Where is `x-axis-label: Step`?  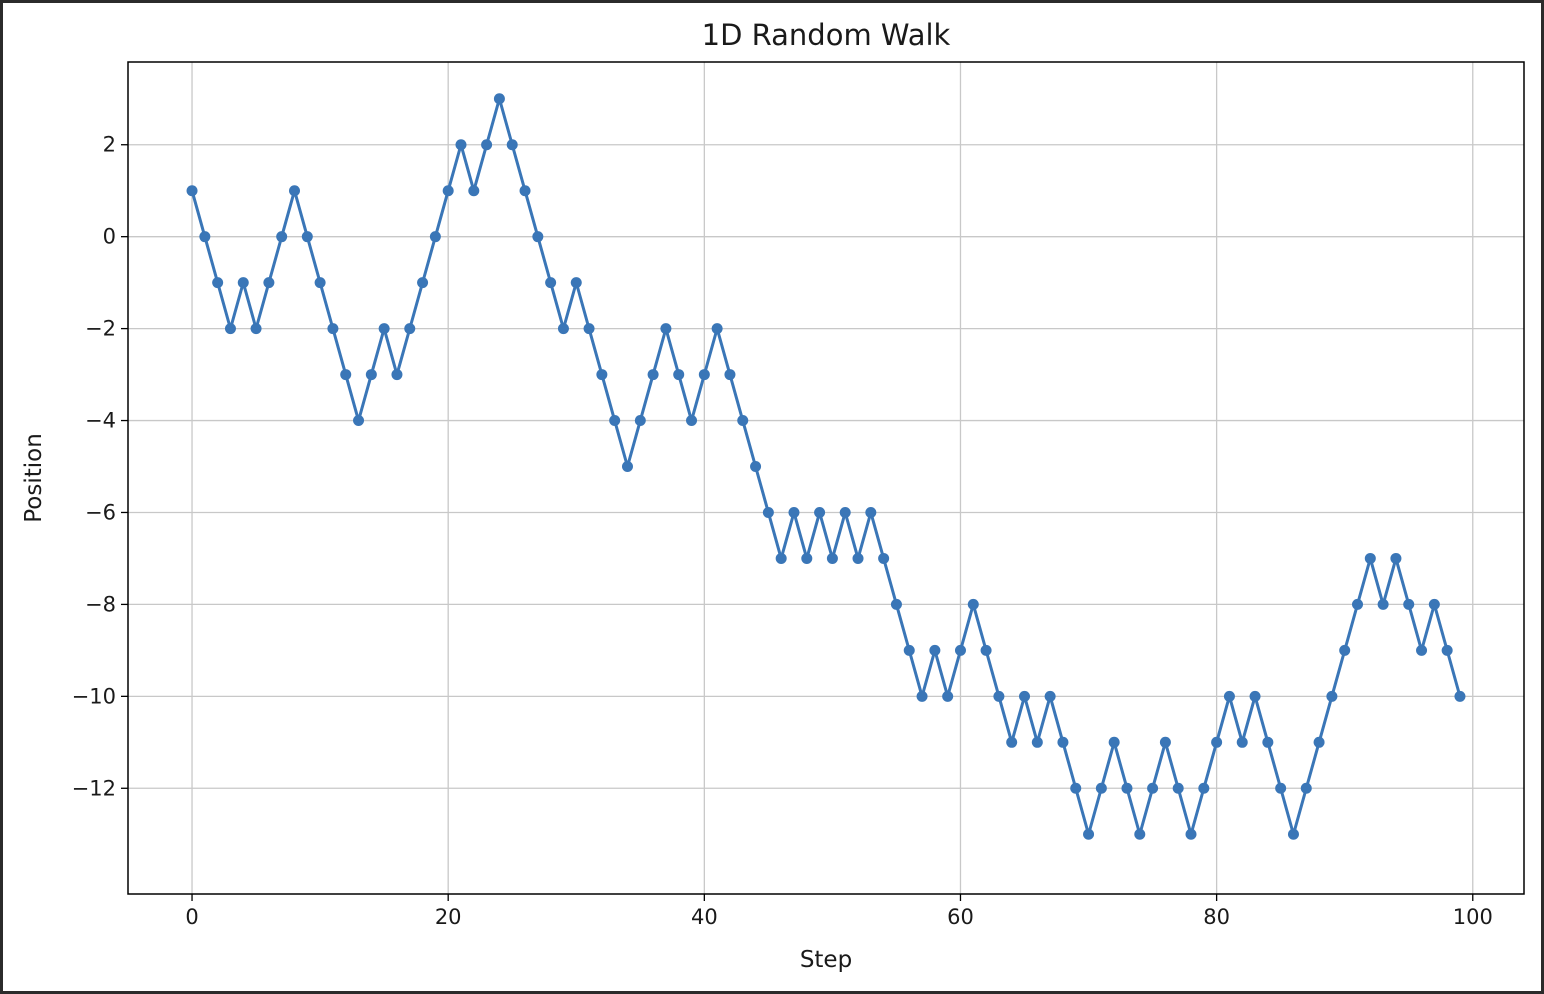
x-axis-label: Step is located at coordinates (826, 960).